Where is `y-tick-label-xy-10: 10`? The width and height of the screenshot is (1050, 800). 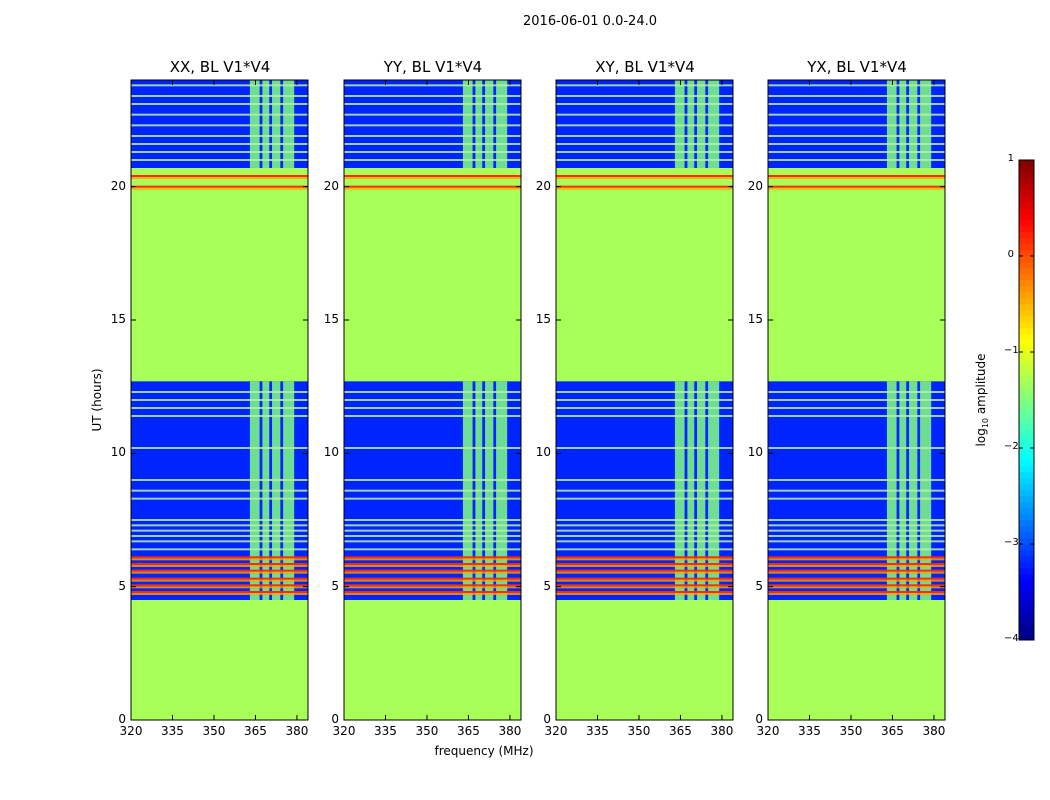
y-tick-label-xy-10: 10 is located at coordinates (543, 452).